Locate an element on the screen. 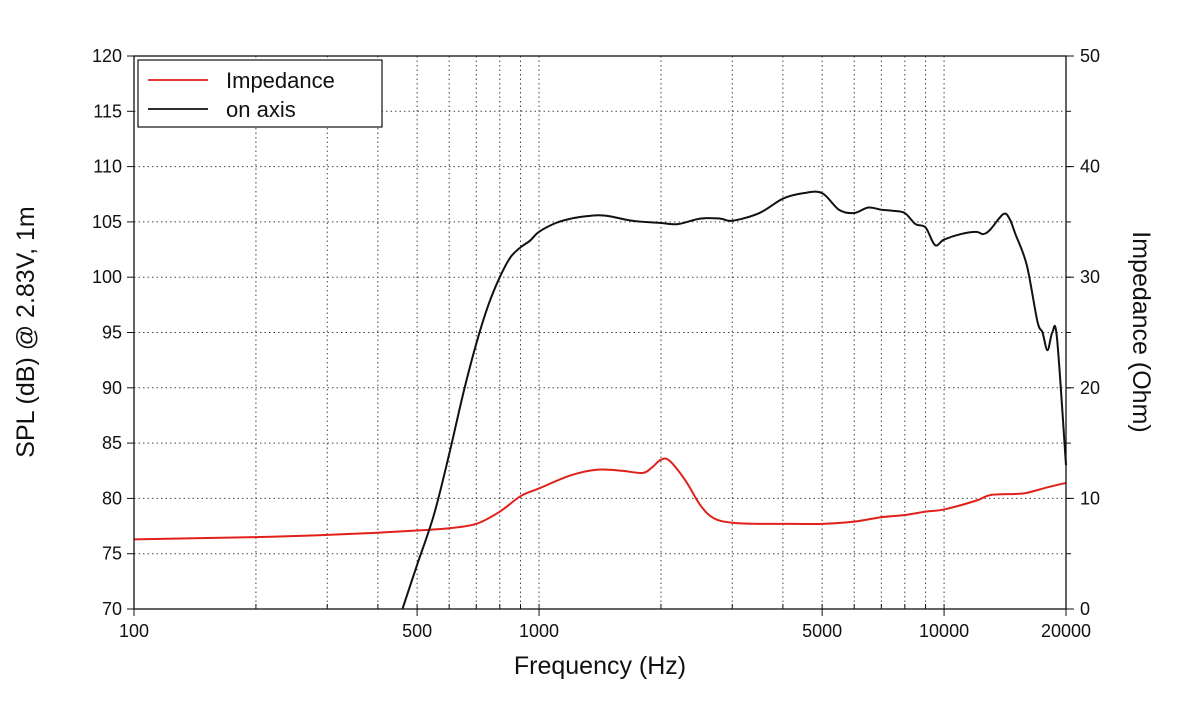 The image size is (1200, 720). y-tick-label: 90 is located at coordinates (112, 388).